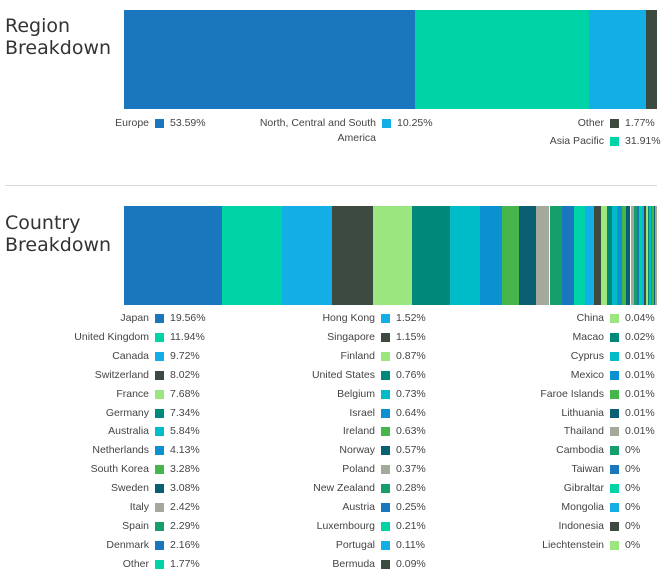 The height and width of the screenshot is (577, 665). I want to click on region-legend-item-asia-pacific: Asia Pacific 31.91%, so click(580, 141).